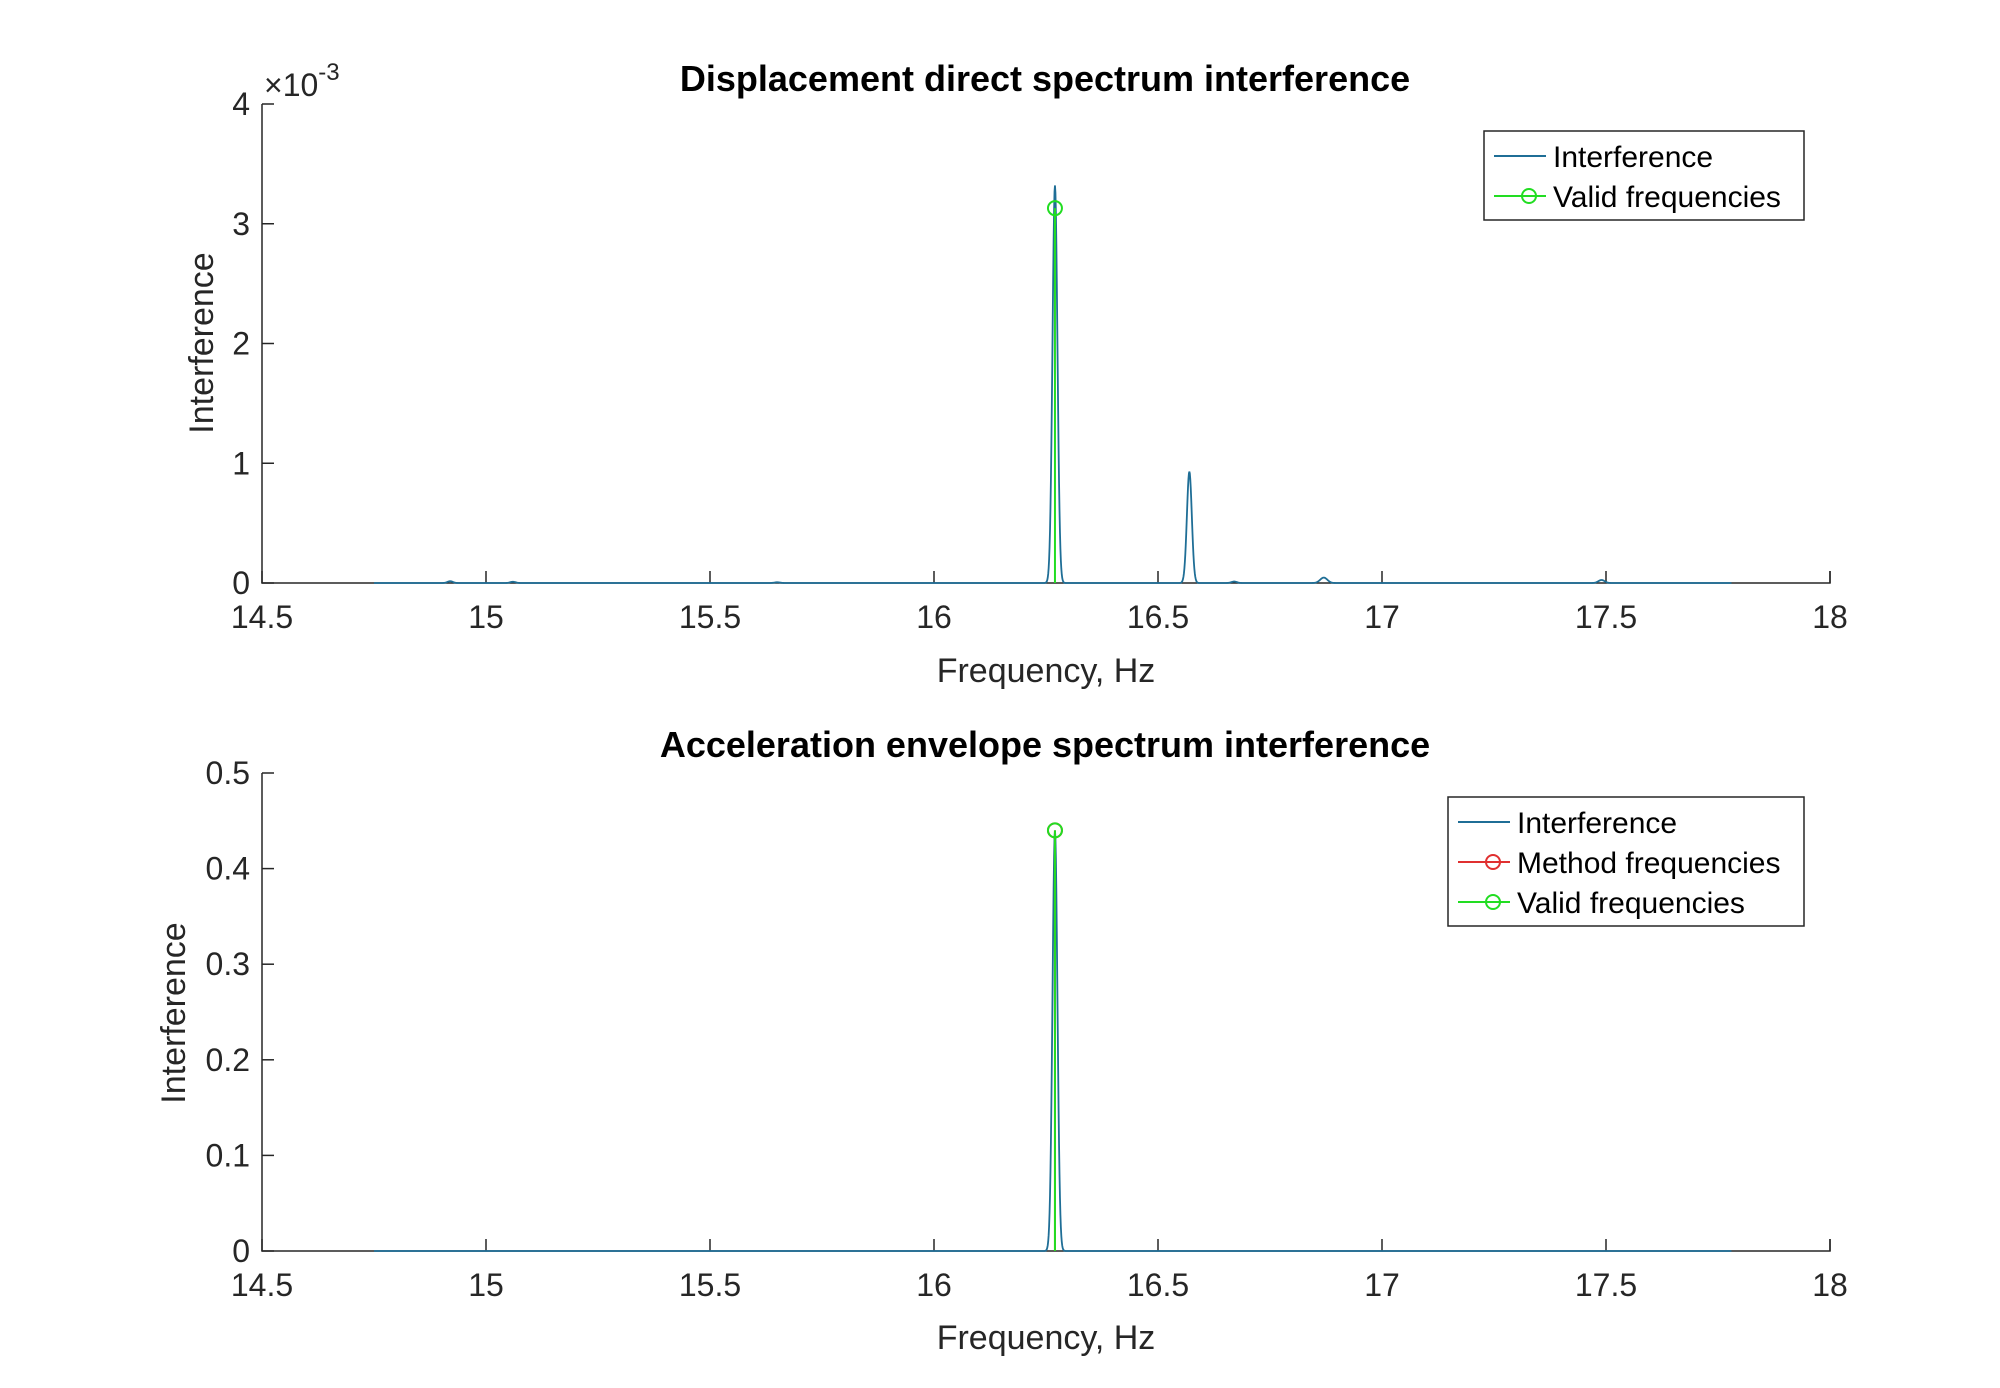 Image resolution: width=2000 pixels, height=1388 pixels. I want to click on y-tick-label: 0.2, so click(228, 1060).